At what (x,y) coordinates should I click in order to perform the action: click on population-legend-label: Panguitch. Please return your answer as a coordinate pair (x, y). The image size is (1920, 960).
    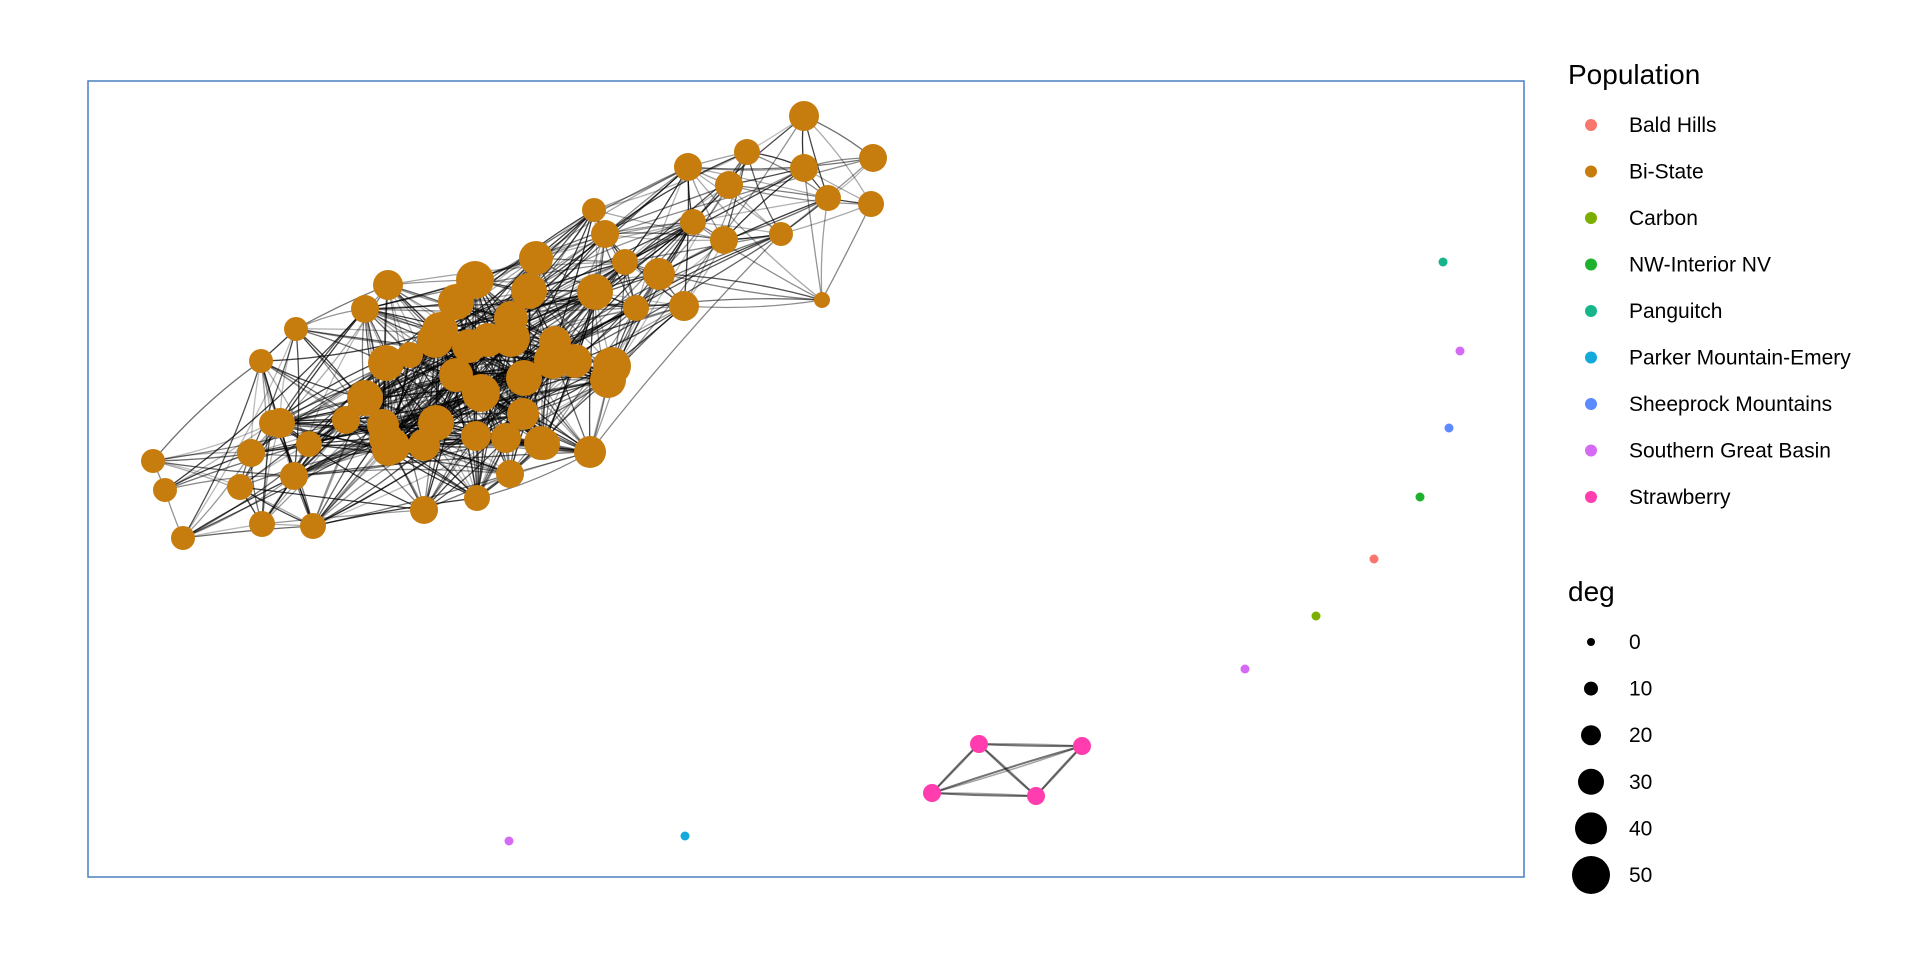
    Looking at the image, I should click on (1675, 311).